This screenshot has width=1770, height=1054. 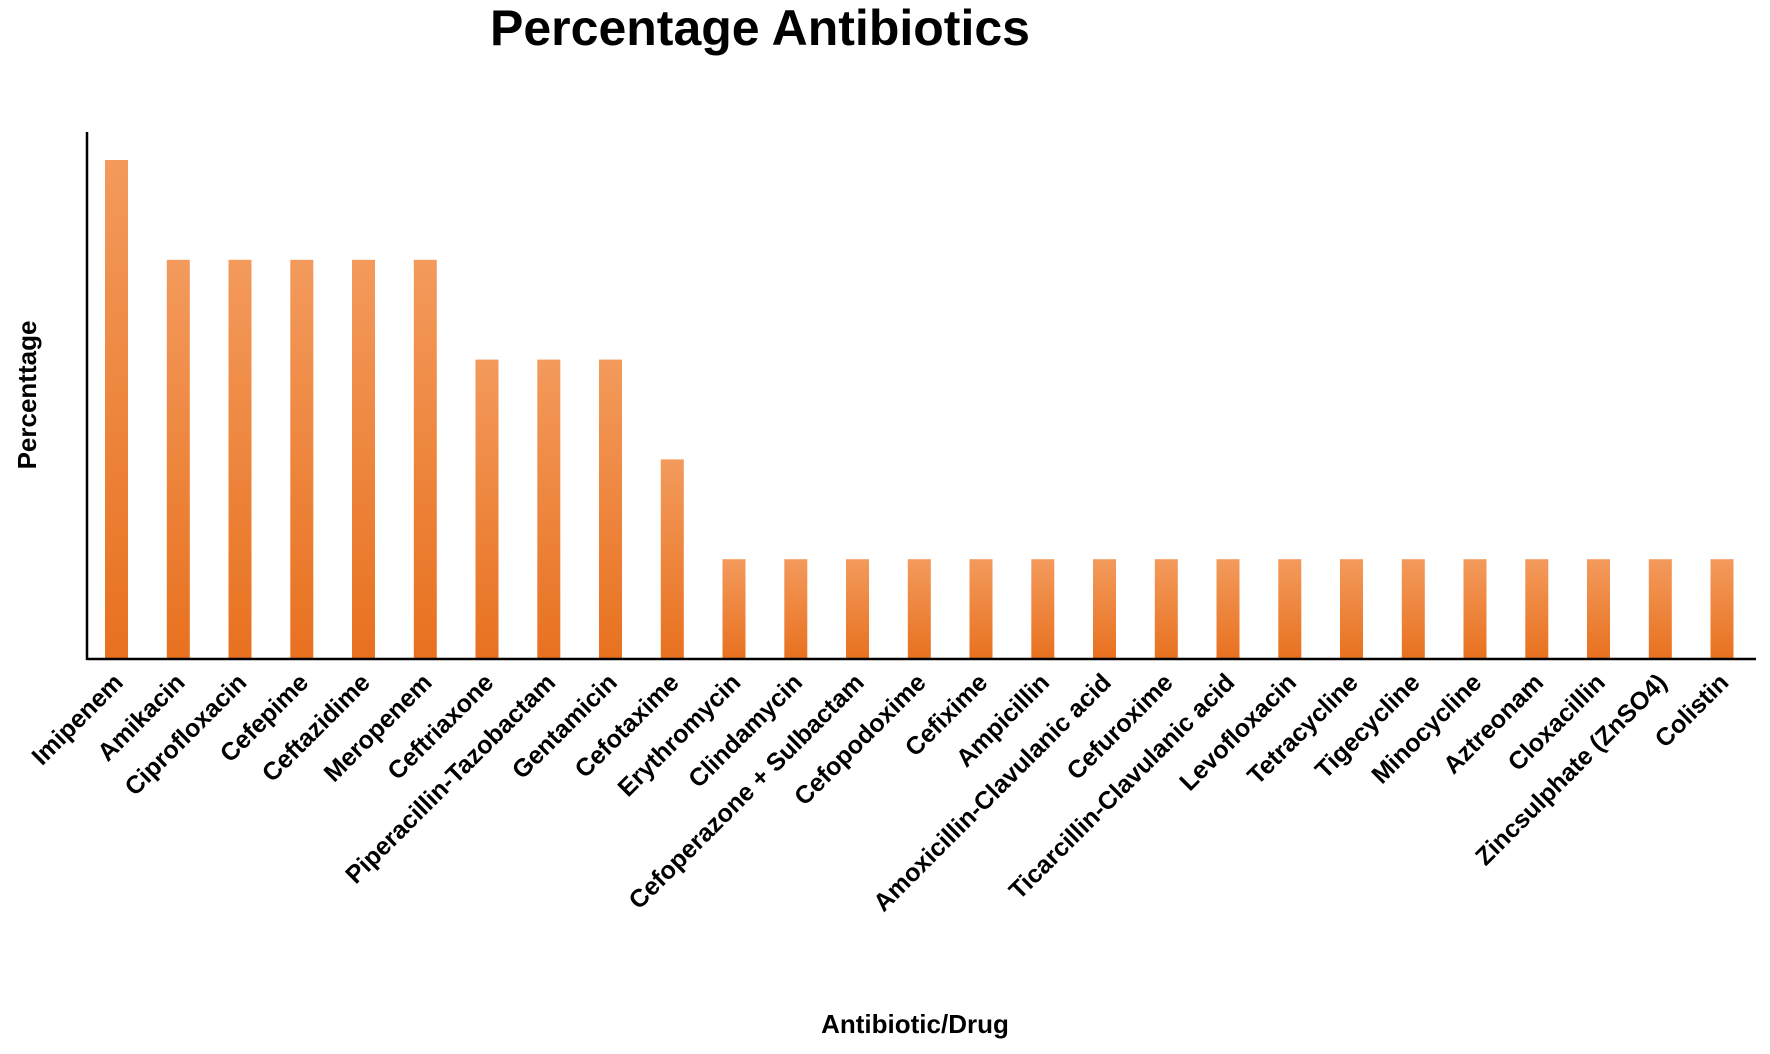 I want to click on bar-cefuroxime, so click(x=1166, y=609).